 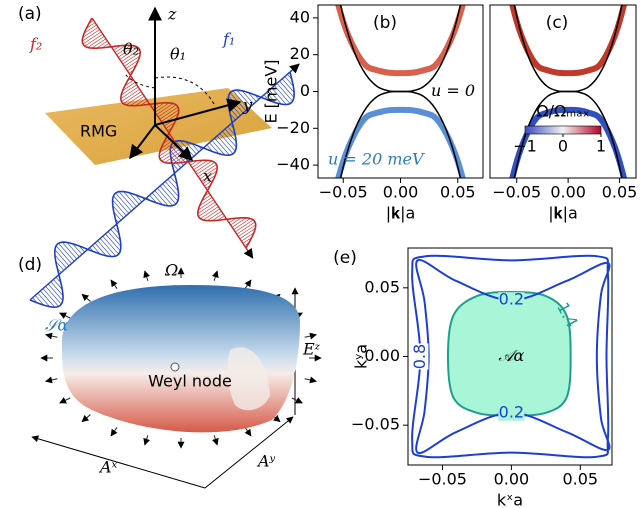 I want to click on rmg-plane, so click(x=158, y=126).